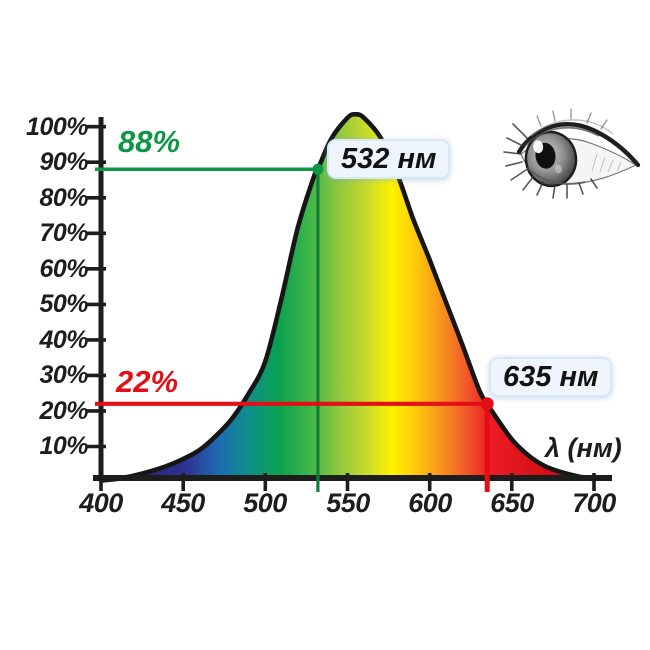  I want to click on eyelid-crease, so click(572, 128).